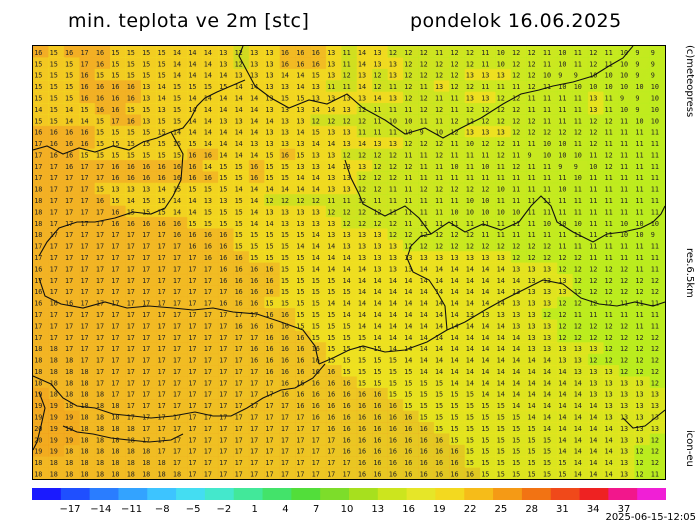  I want to click on border-mid, so click(111, 194).